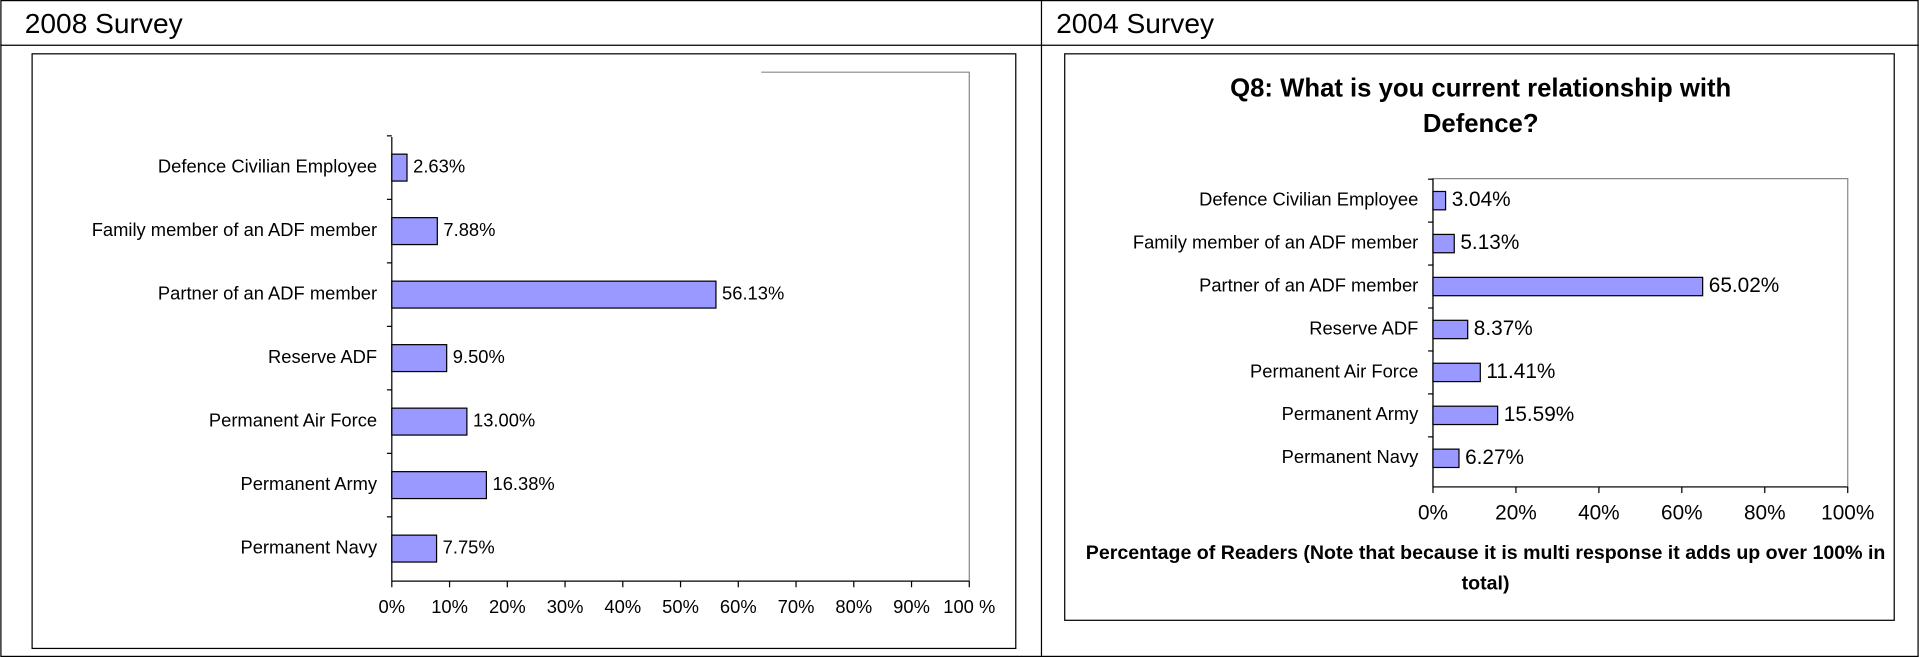 Image resolution: width=1919 pixels, height=657 pixels. What do you see at coordinates (1489, 242) in the screenshot?
I see `data-label: 5.13%` at bounding box center [1489, 242].